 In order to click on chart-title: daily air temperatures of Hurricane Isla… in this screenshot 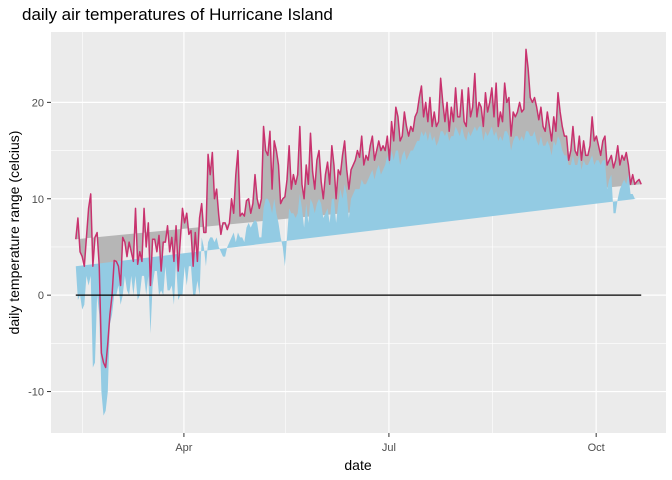, I will do `click(177, 14)`.